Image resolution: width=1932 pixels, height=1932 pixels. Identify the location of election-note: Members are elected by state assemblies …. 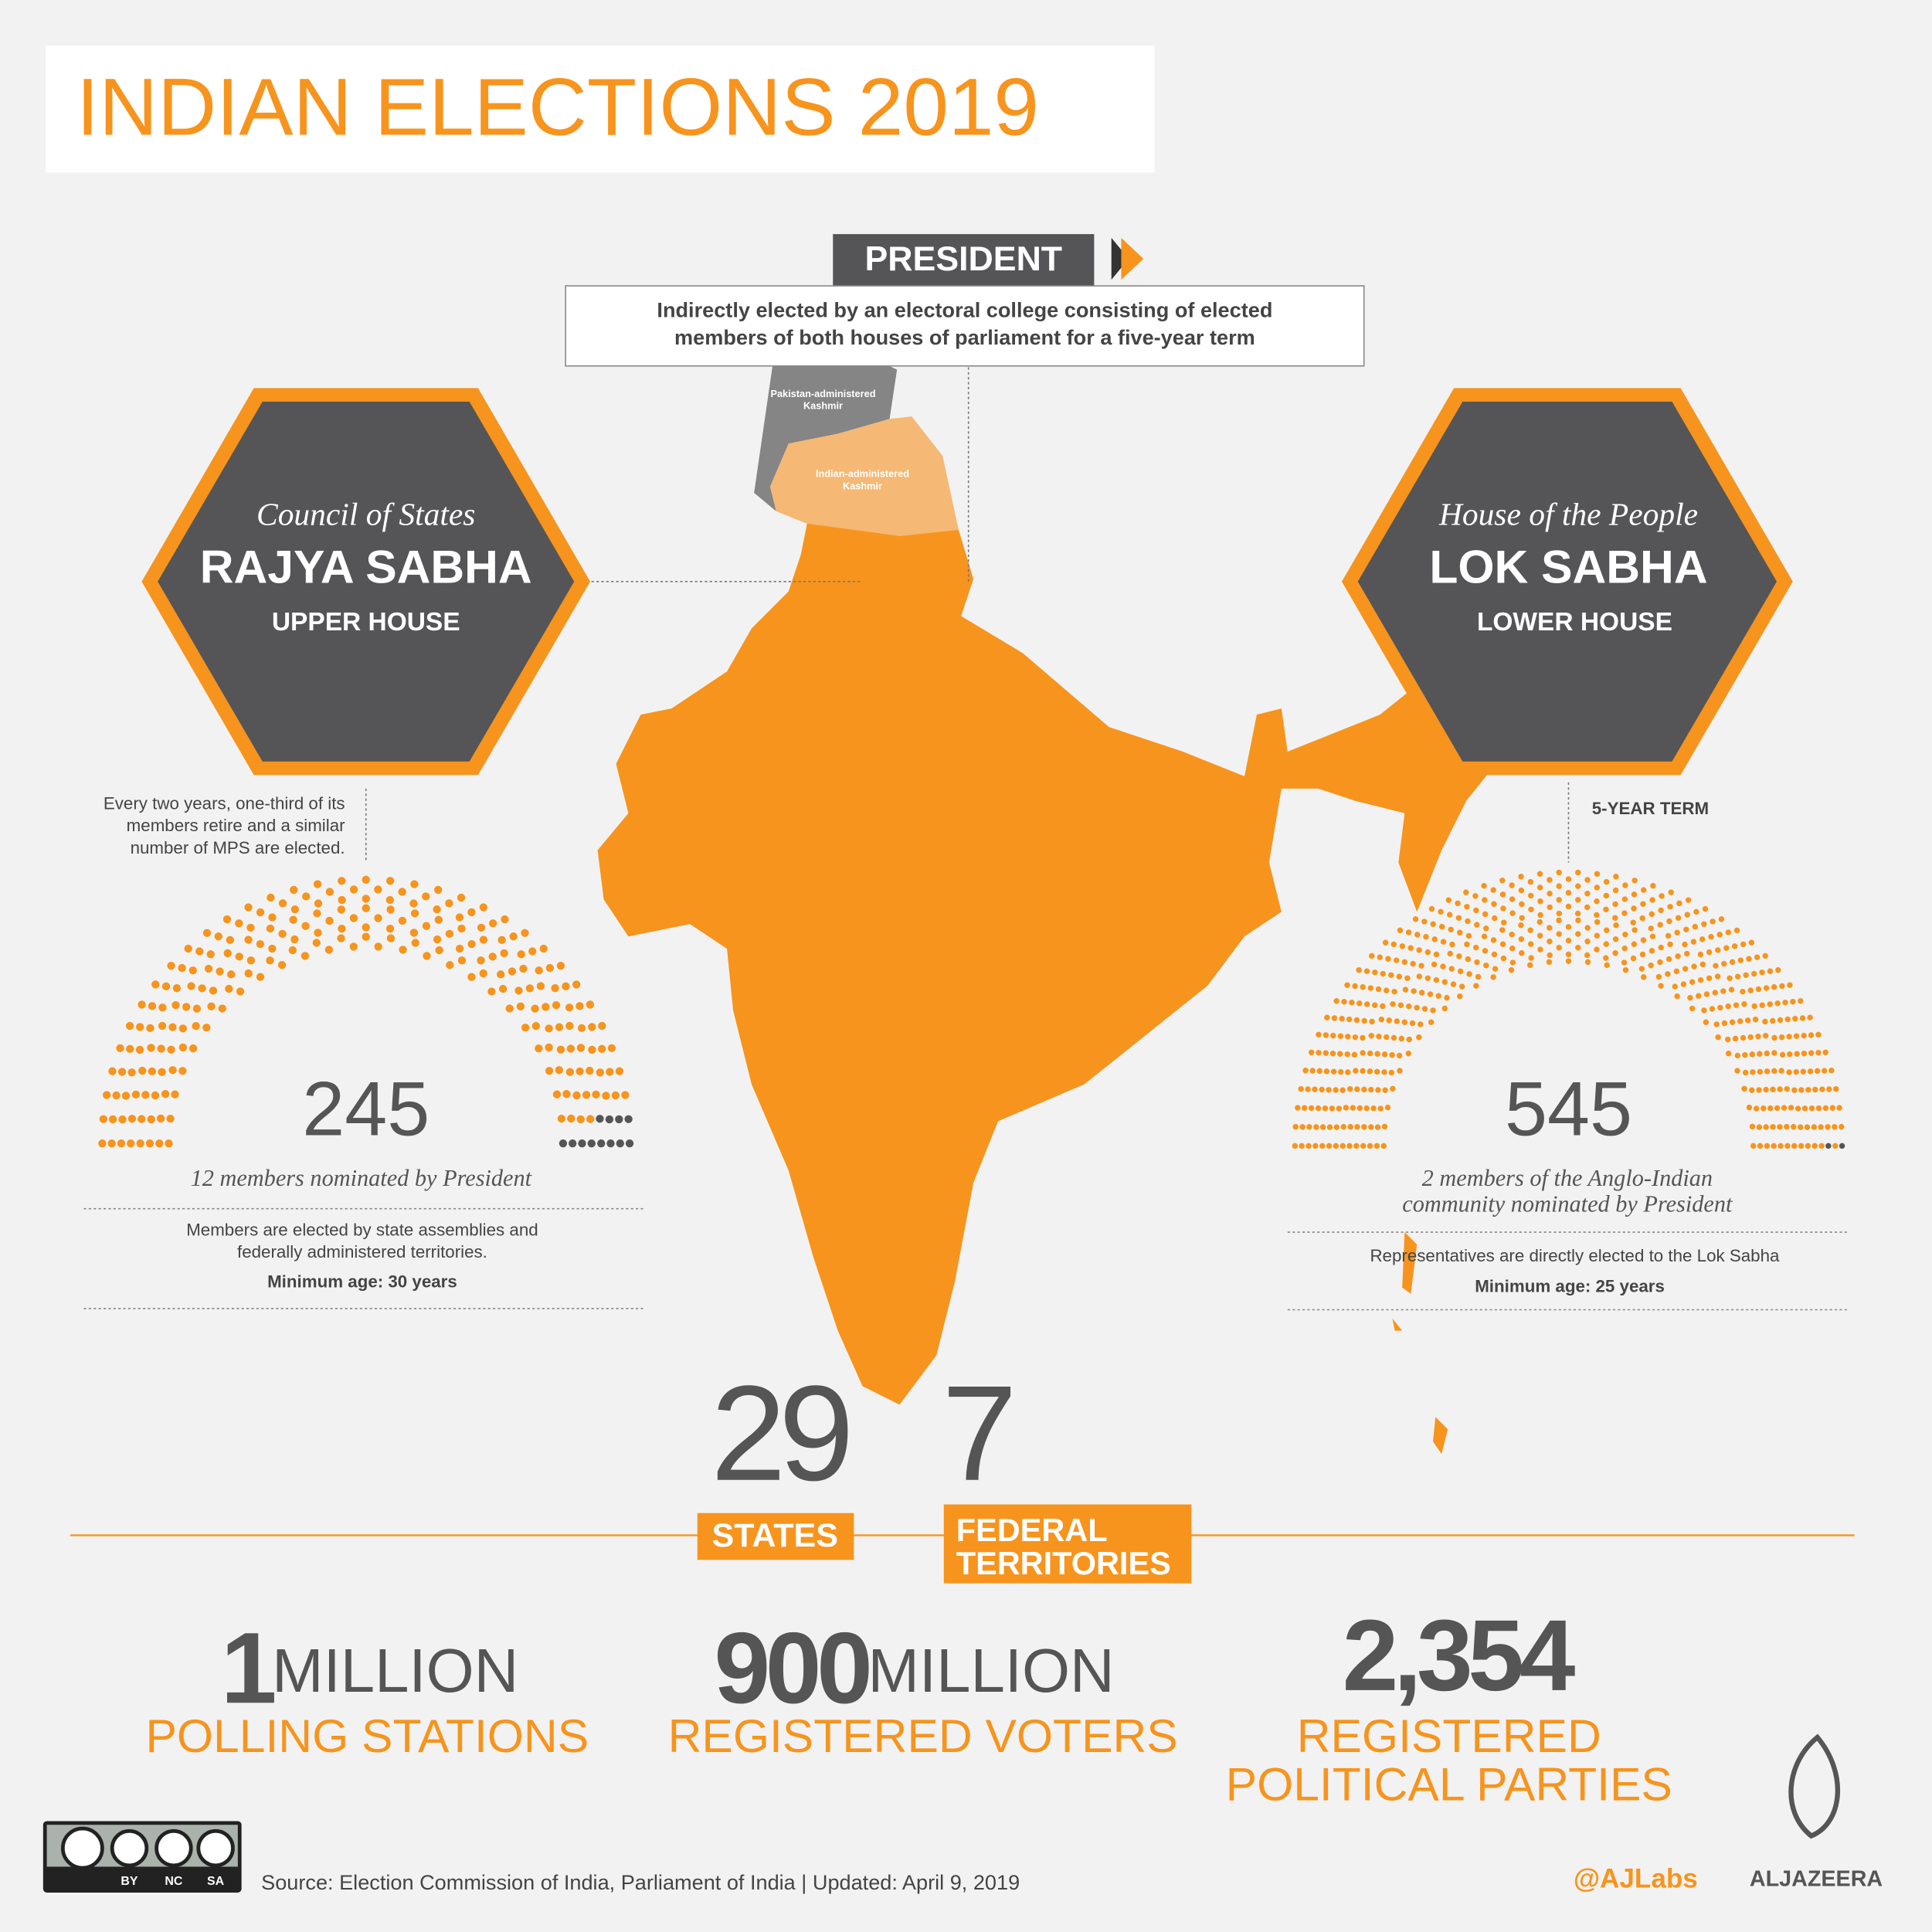
(362, 1230).